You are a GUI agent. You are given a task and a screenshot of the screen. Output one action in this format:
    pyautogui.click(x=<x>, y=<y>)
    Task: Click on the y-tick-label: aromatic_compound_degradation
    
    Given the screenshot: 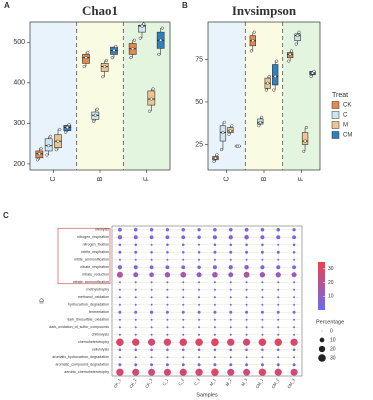 What is the action you would take?
    pyautogui.click(x=82, y=365)
    